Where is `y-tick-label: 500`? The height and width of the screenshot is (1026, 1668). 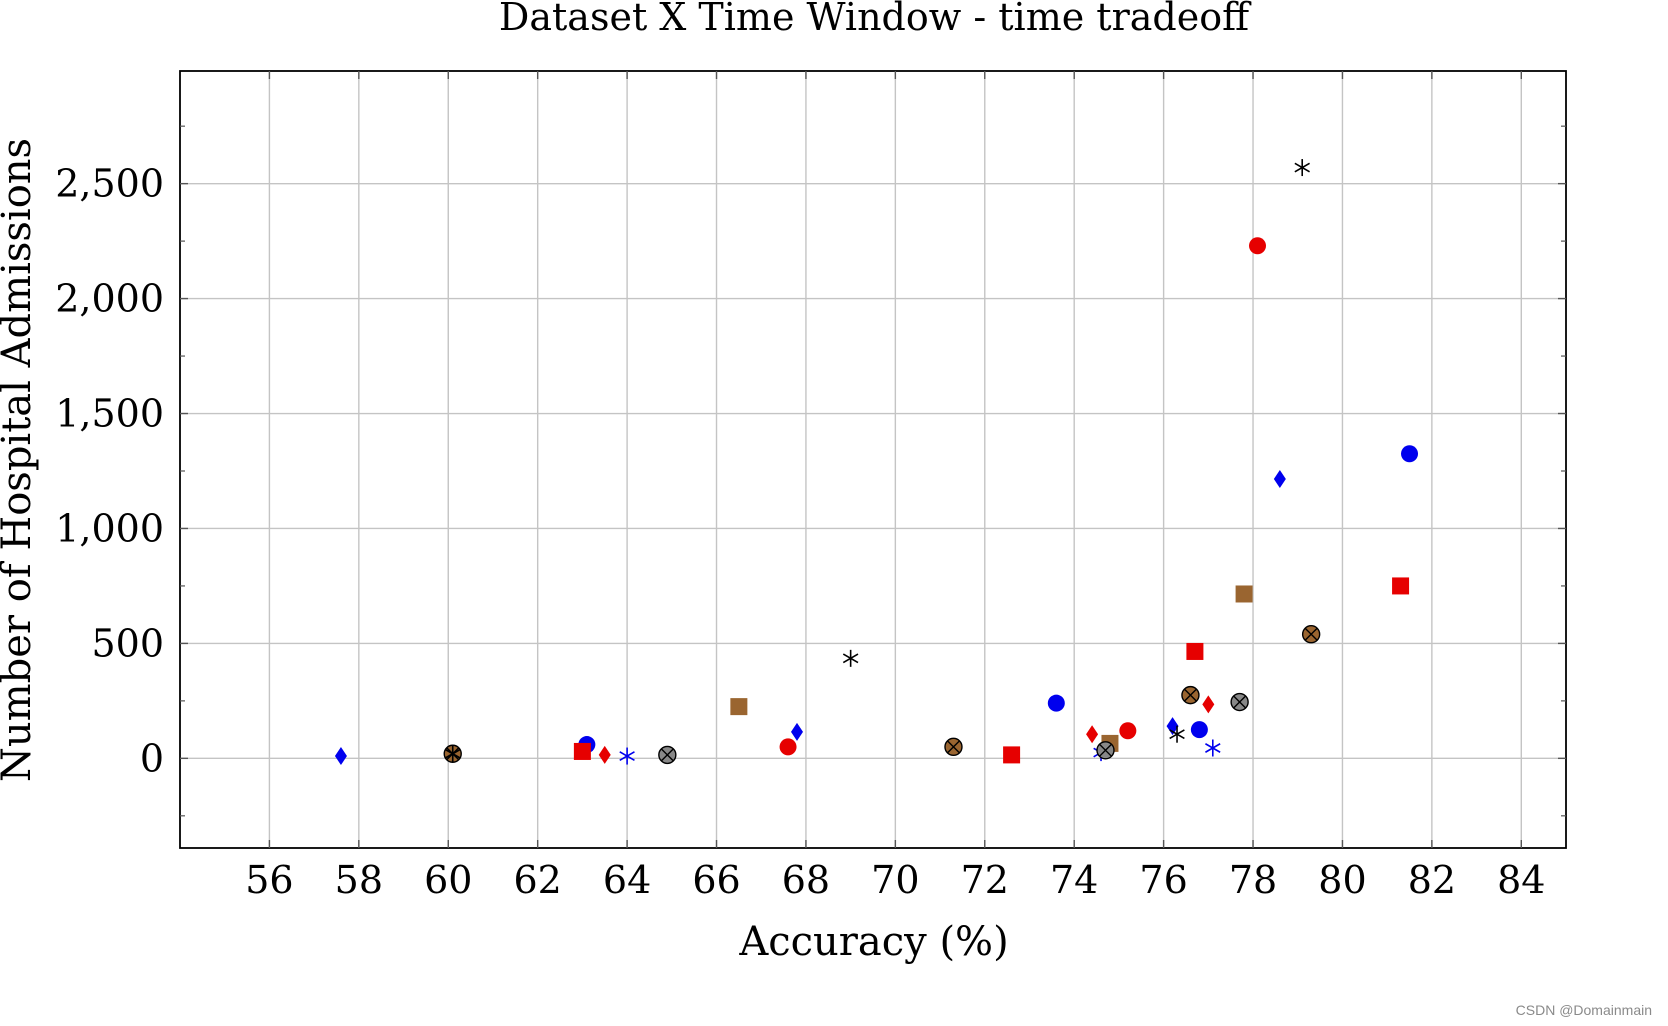
y-tick-label: 500 is located at coordinates (127, 643).